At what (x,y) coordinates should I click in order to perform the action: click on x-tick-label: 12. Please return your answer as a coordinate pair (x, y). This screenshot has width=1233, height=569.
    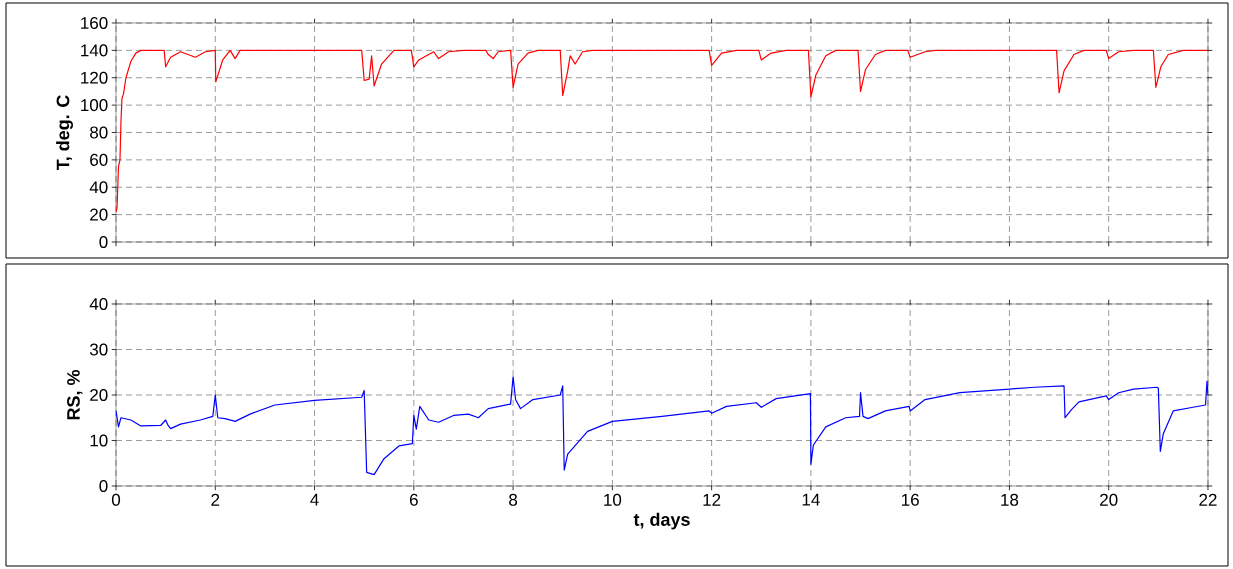
    Looking at the image, I should click on (712, 499).